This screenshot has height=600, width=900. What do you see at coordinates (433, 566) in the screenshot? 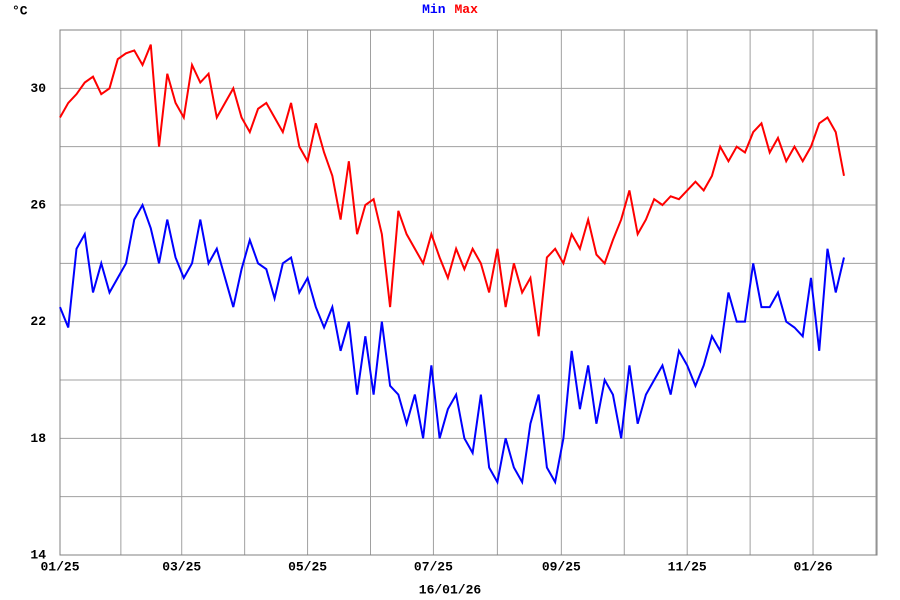
I see `x-tick-label: 07/25` at bounding box center [433, 566].